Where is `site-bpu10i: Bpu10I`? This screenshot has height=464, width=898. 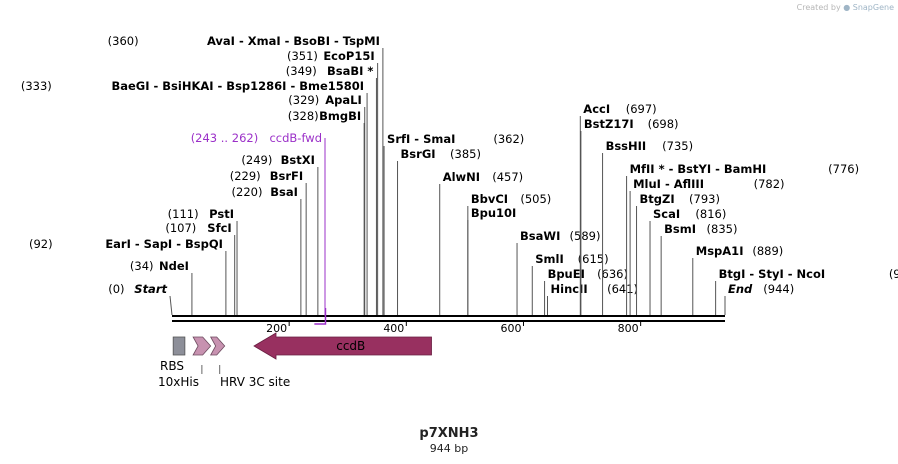 site-bpu10i: Bpu10I is located at coordinates (491, 260).